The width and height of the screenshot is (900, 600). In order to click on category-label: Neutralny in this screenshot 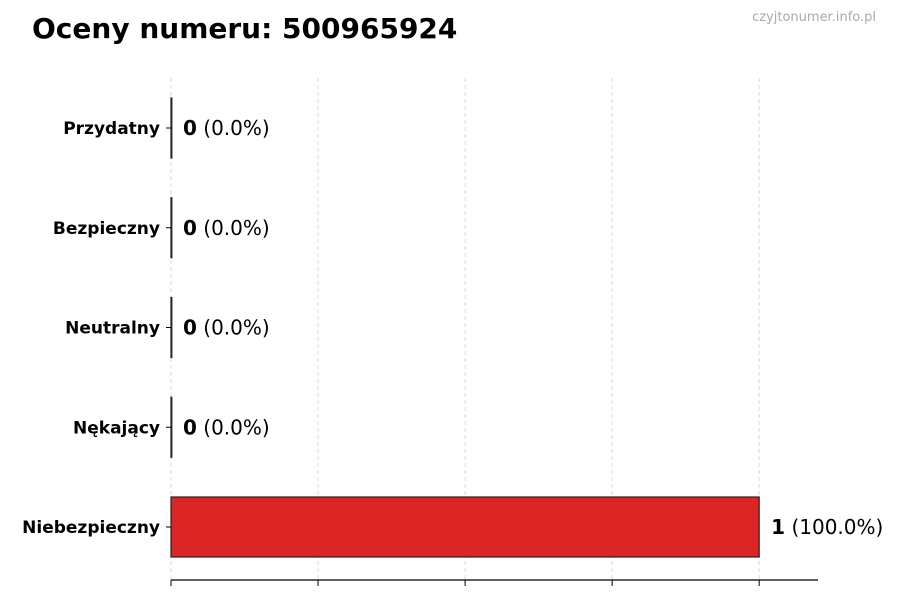, I will do `click(112, 329)`.